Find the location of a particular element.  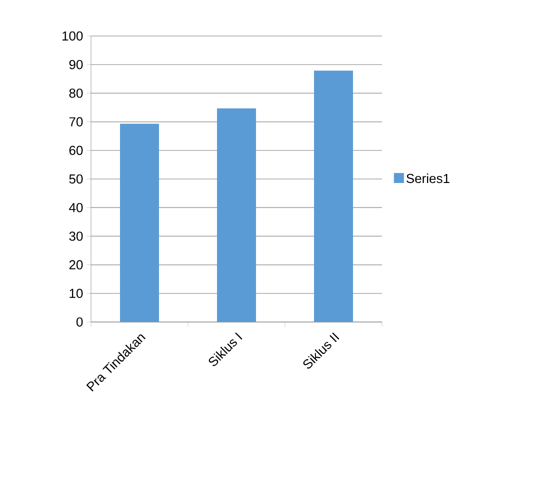

y-tick-label: 40 is located at coordinates (76, 207).